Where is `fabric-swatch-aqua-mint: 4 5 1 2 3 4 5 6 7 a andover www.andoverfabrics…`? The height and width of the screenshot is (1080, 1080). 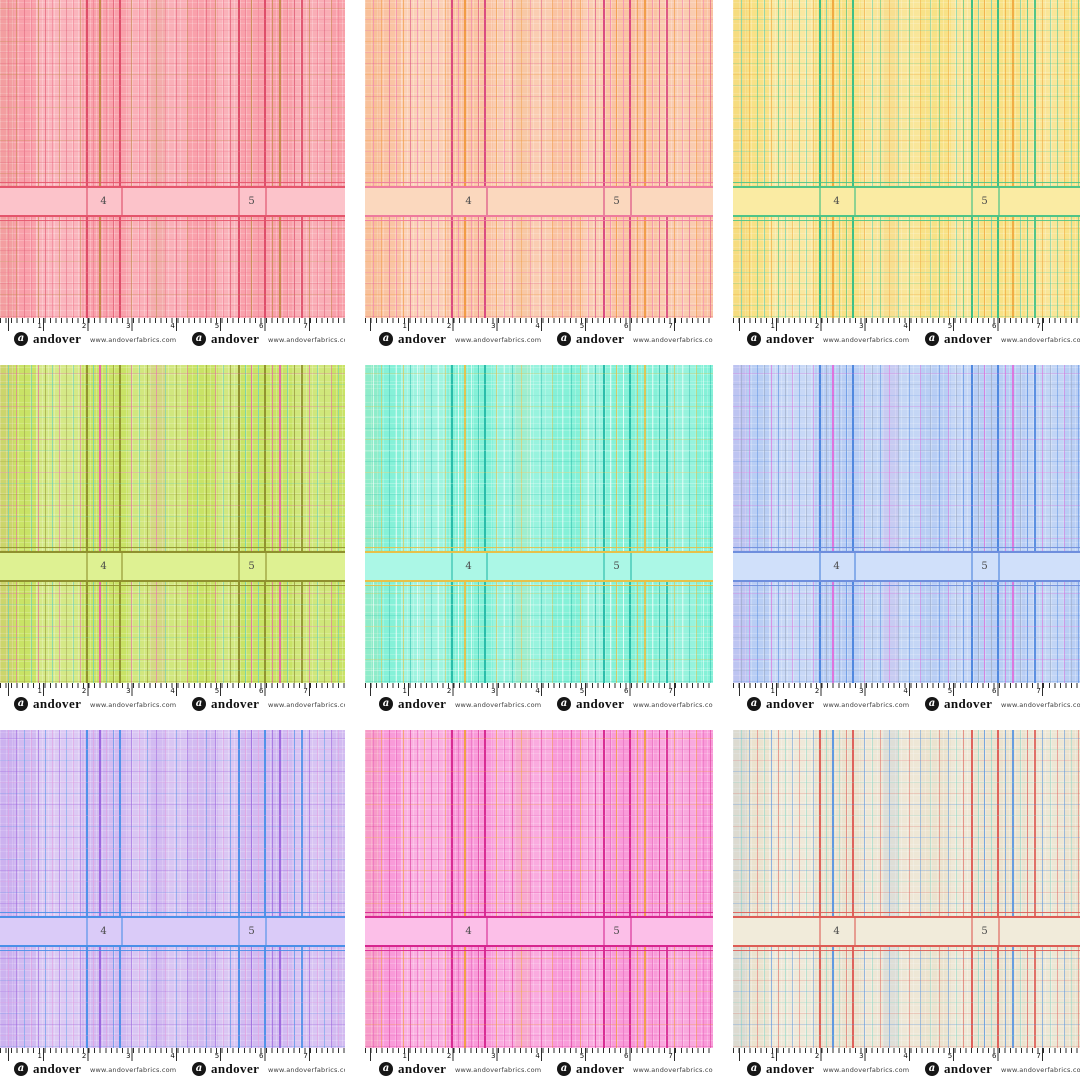 fabric-swatch-aqua-mint: 4 5 1 2 3 4 5 6 7 a andover www.andoverfabrics… is located at coordinates (539, 539).